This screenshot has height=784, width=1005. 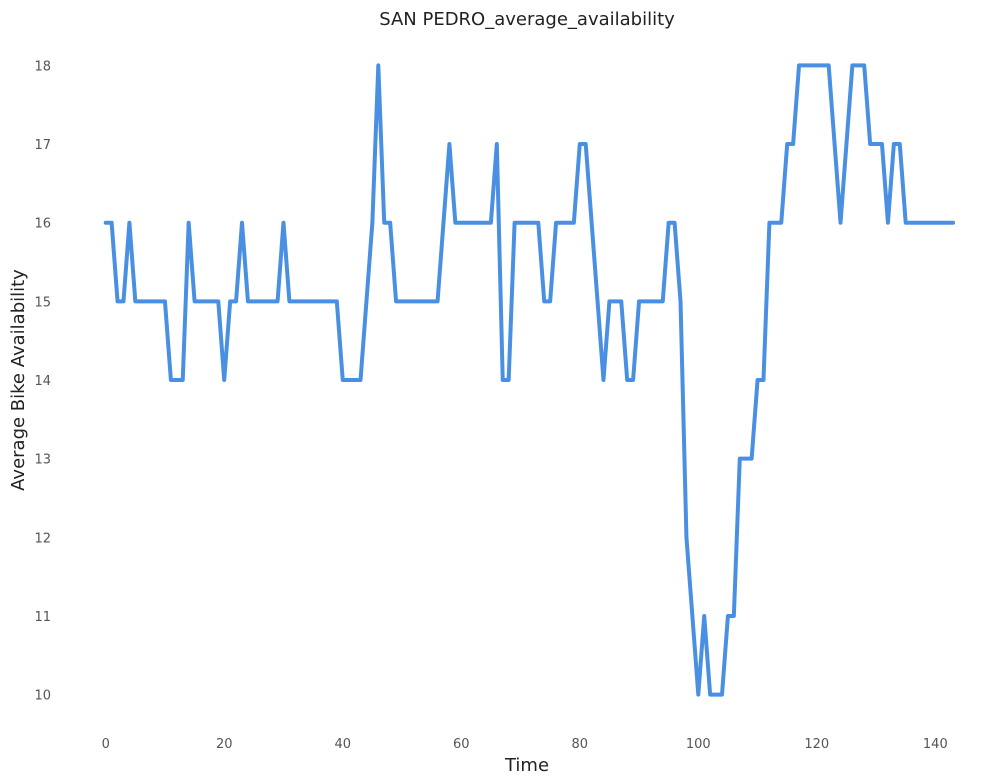 I want to click on x-tick-label: 0, so click(x=106, y=744).